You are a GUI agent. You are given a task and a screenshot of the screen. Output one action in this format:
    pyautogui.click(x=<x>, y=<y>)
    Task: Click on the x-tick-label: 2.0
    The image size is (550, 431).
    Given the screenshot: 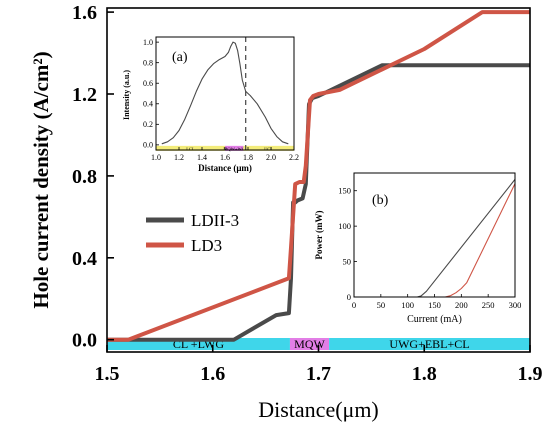 What is the action you would take?
    pyautogui.click(x=271, y=157)
    